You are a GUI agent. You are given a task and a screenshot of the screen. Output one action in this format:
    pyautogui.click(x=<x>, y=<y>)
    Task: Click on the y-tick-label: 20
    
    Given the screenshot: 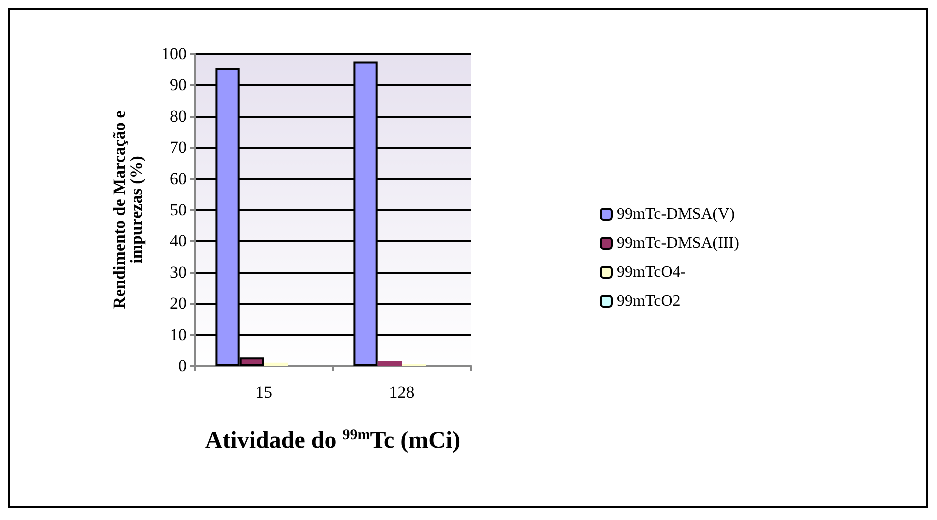 What is the action you would take?
    pyautogui.click(x=178, y=304)
    